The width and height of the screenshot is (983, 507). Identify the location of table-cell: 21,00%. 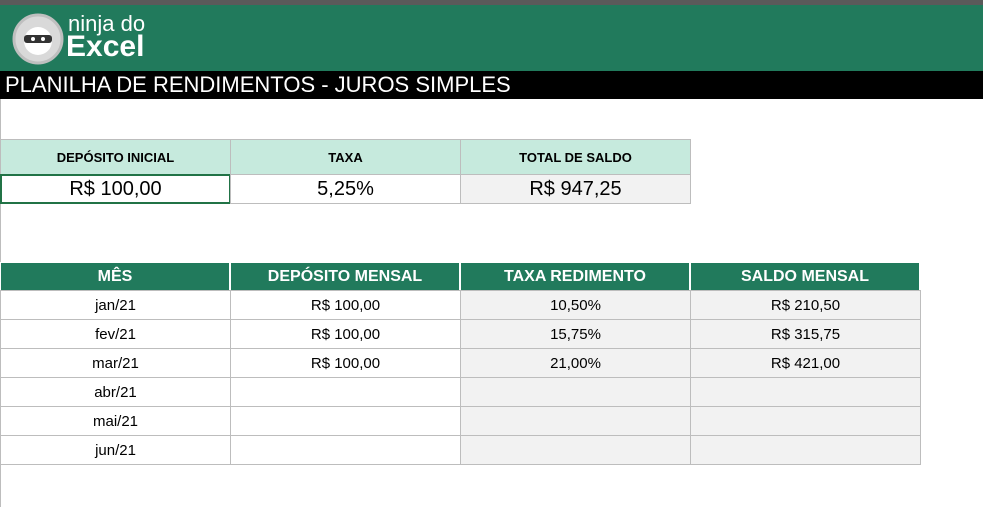
(575, 363).